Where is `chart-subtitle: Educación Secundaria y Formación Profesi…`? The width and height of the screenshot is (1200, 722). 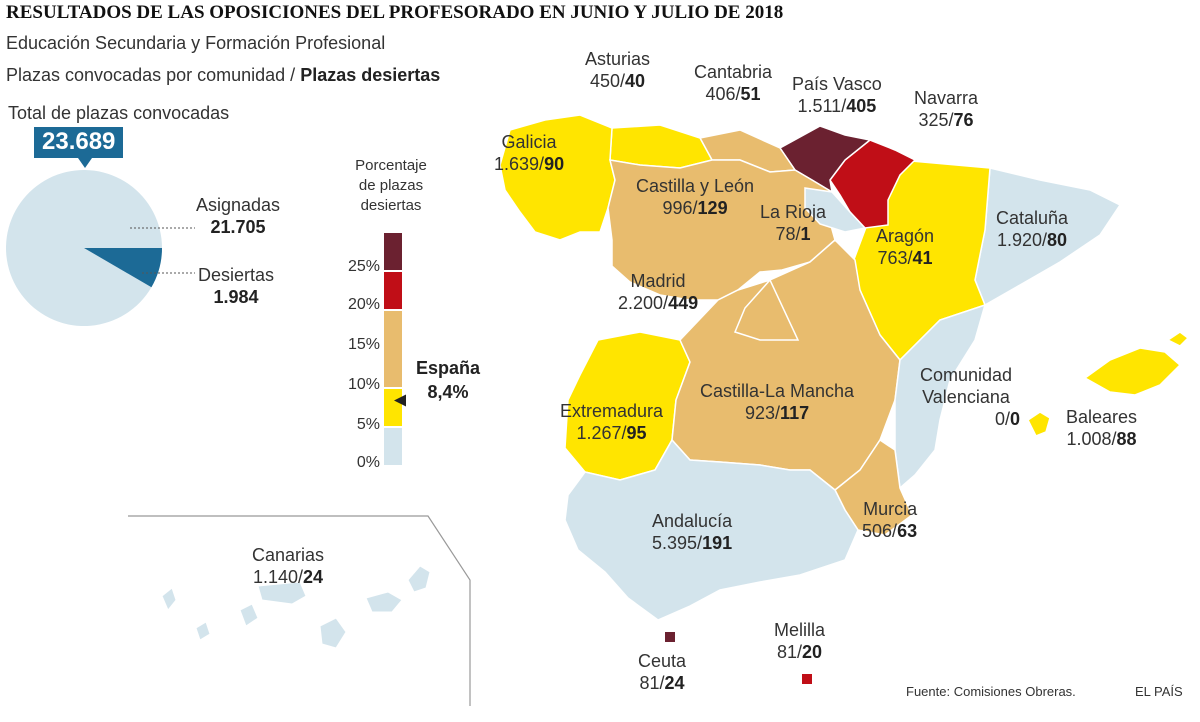 chart-subtitle: Educación Secundaria y Formación Profesi… is located at coordinates (196, 43).